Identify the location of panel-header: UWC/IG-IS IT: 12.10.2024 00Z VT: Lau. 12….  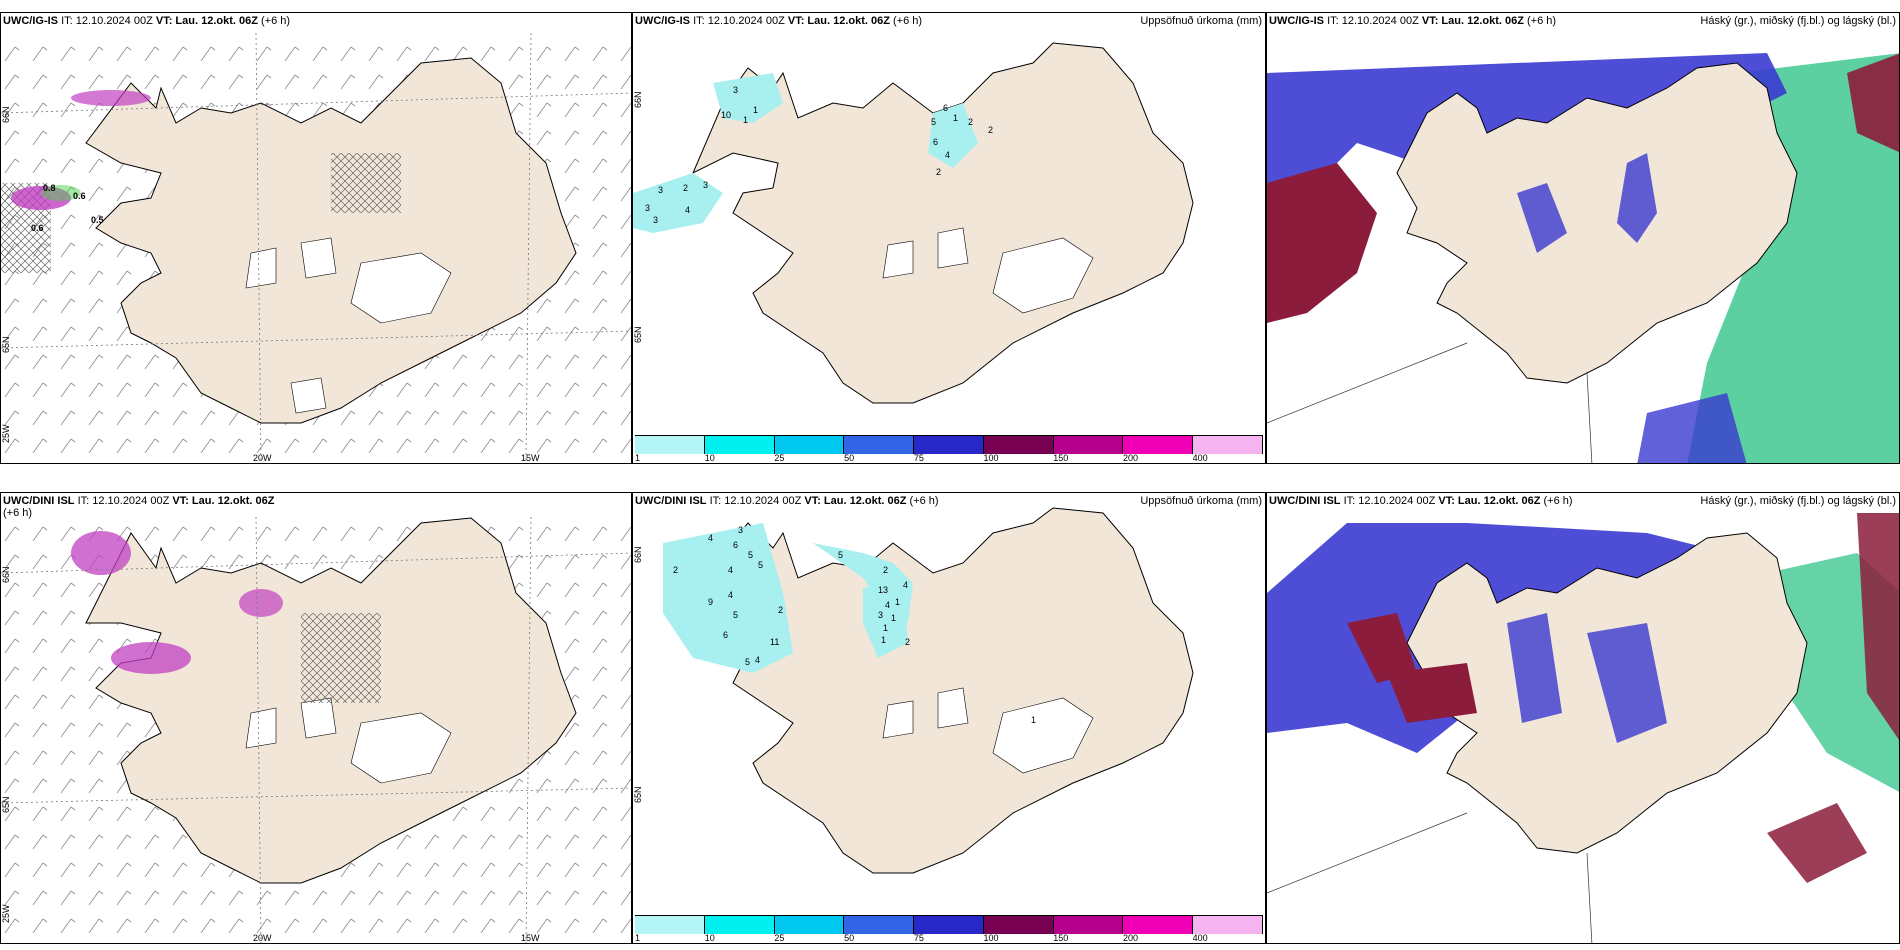
(779, 21).